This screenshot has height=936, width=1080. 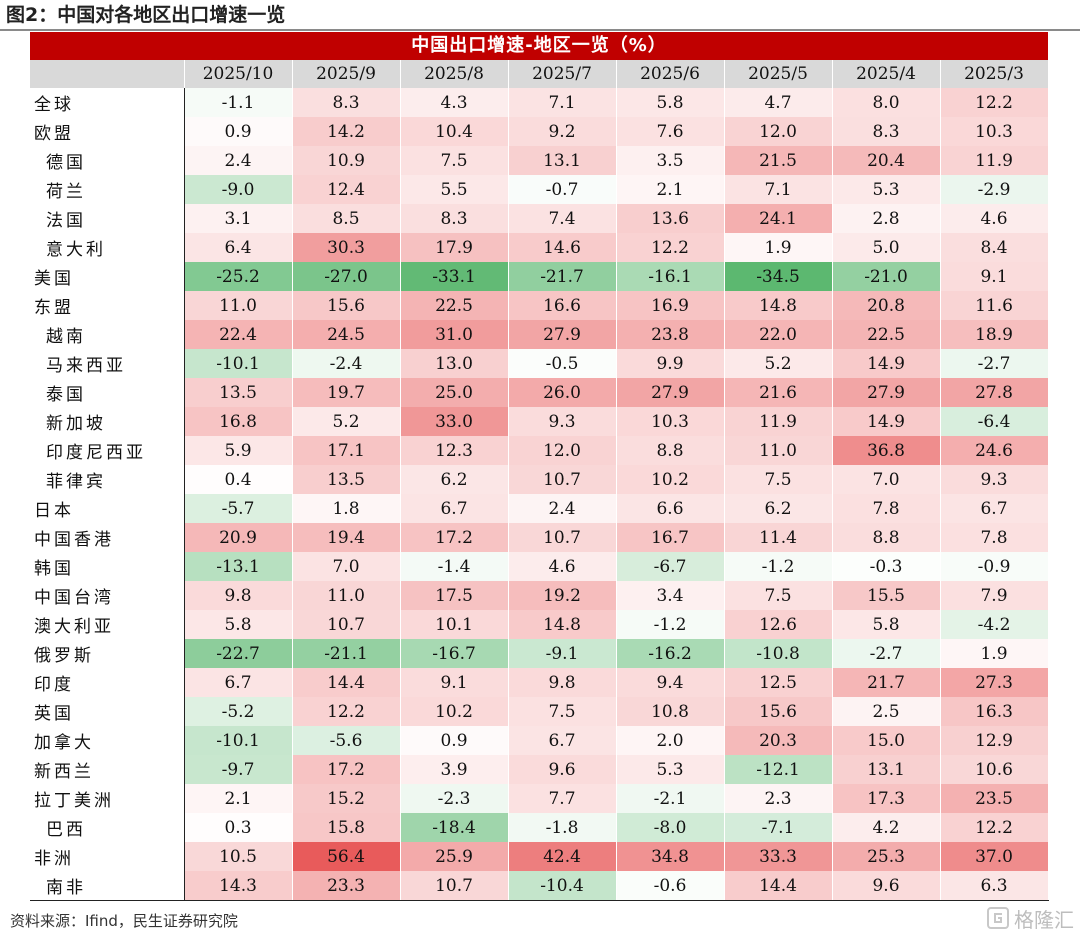 I want to click on table-row: 荷兰 -9.0 12.4 5.5 -0.7 2.1 7.1 5.3 -2.9, so click(x=539, y=189).